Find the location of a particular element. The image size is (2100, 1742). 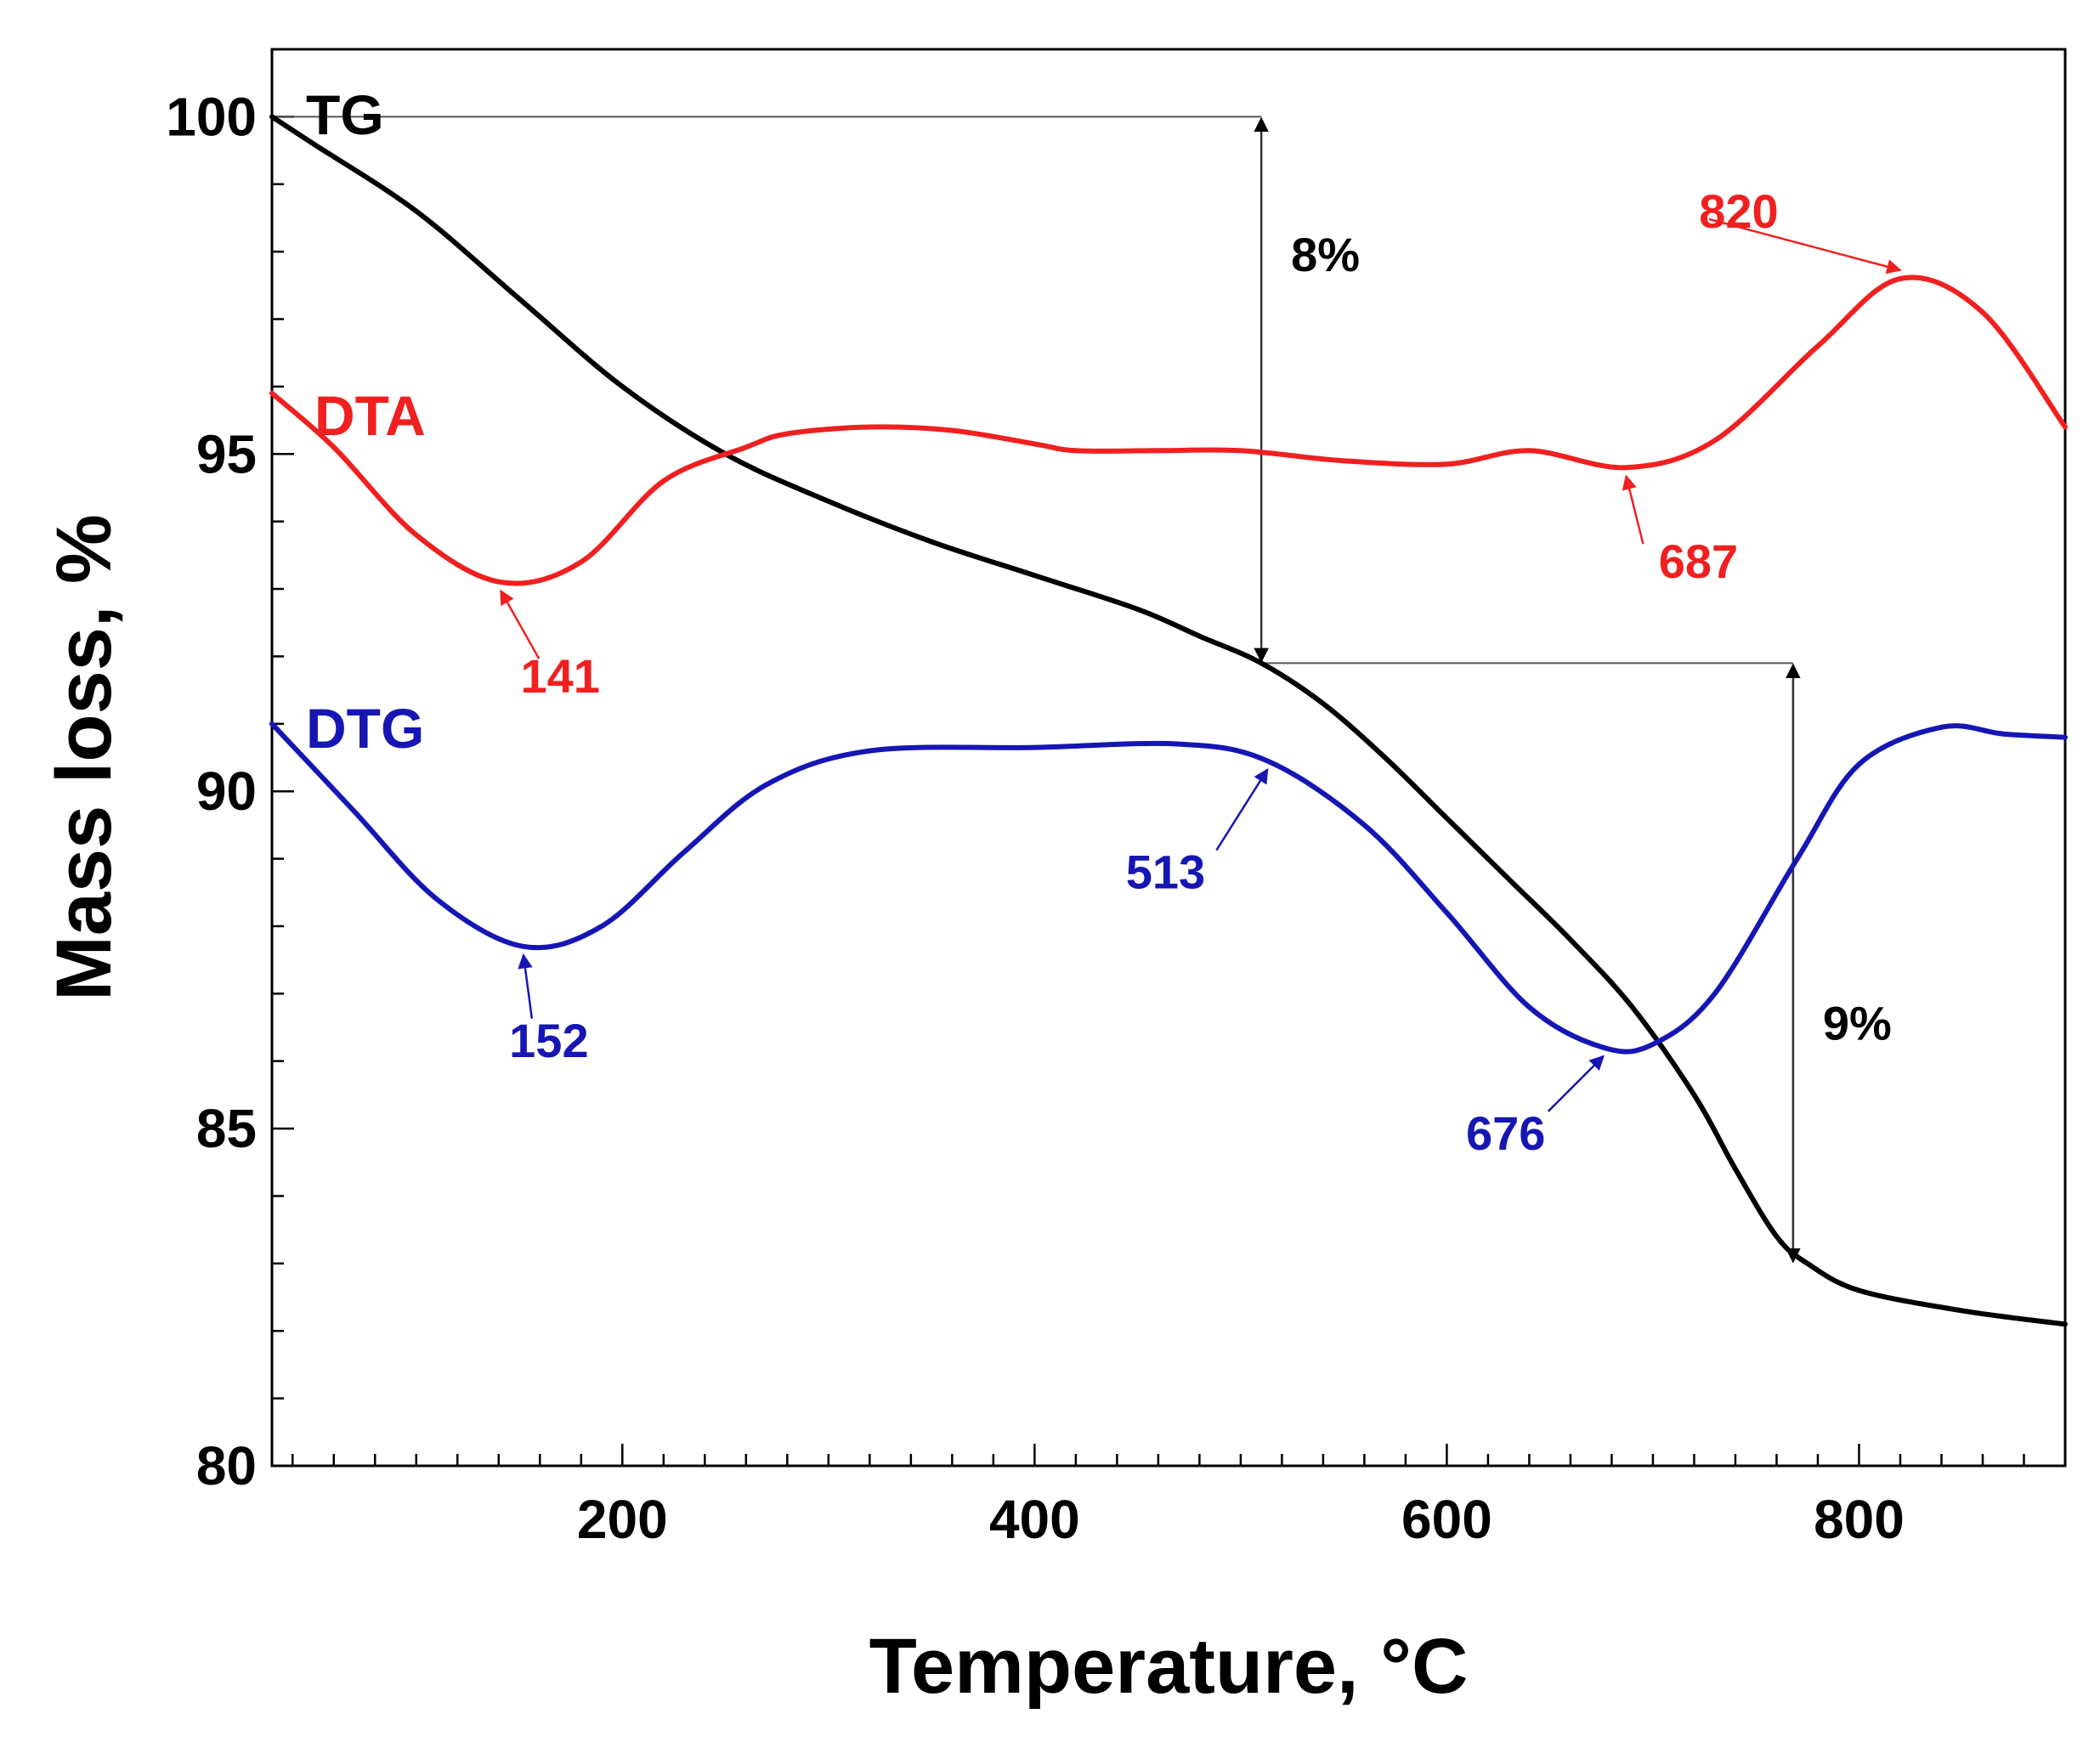

series-label-tg: TG is located at coordinates (345, 114).